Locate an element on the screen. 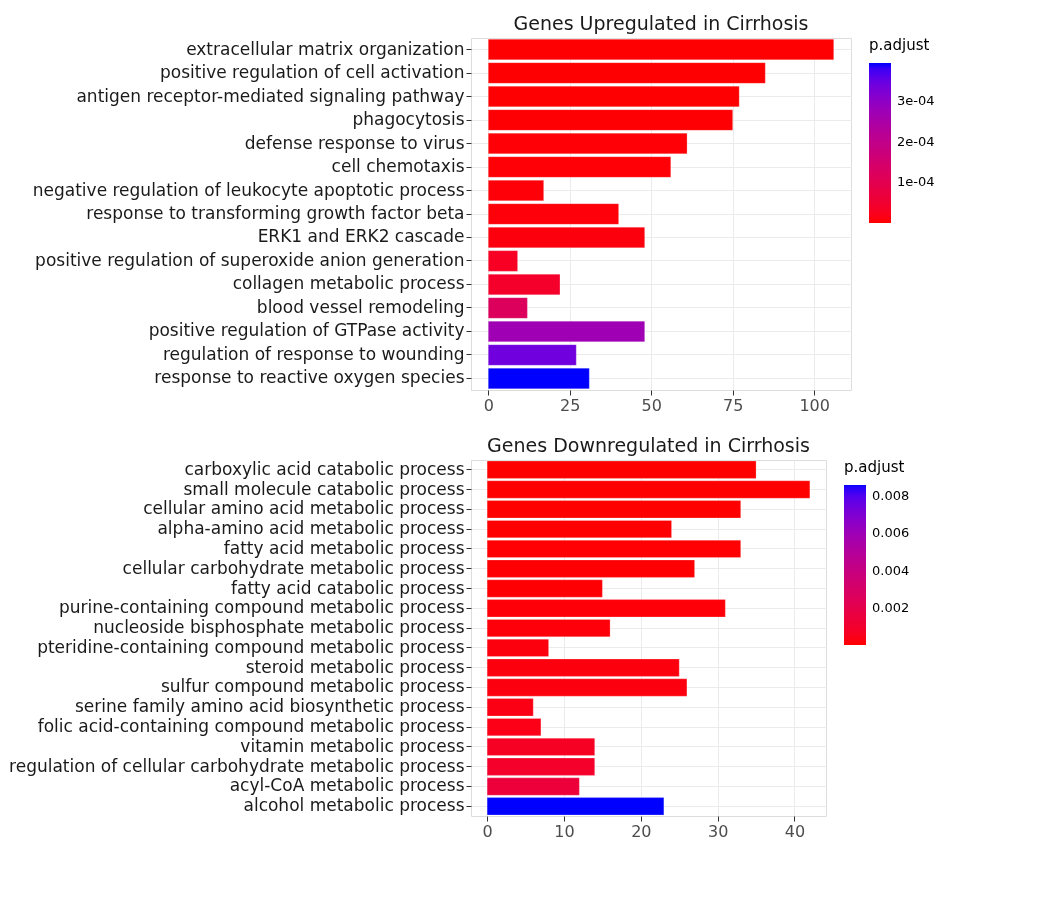 This screenshot has width=1049, height=919. y-tick-label: regulation of cellular carbohydrate metabolic process is located at coordinates (237, 765).